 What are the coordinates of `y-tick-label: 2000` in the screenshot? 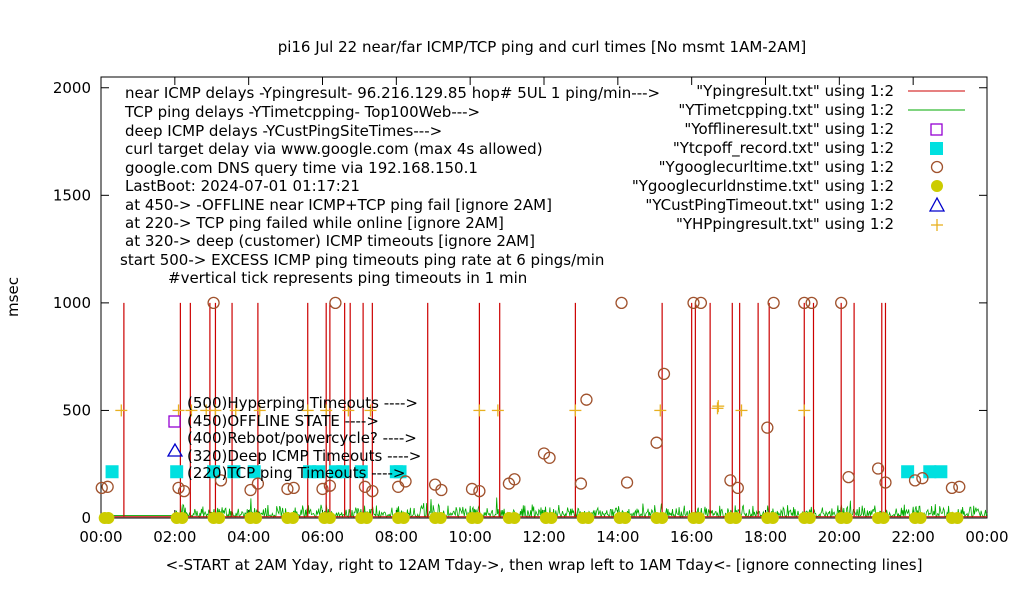 It's located at (72, 88).